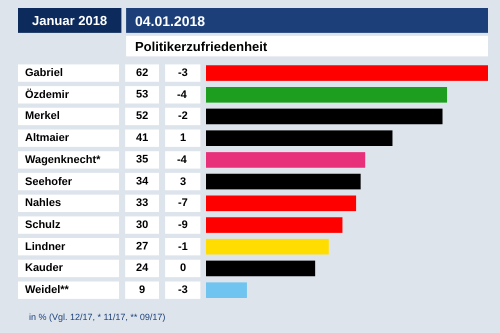 This screenshot has height=333, width=500. I want to click on data-label: 62, so click(142, 72).